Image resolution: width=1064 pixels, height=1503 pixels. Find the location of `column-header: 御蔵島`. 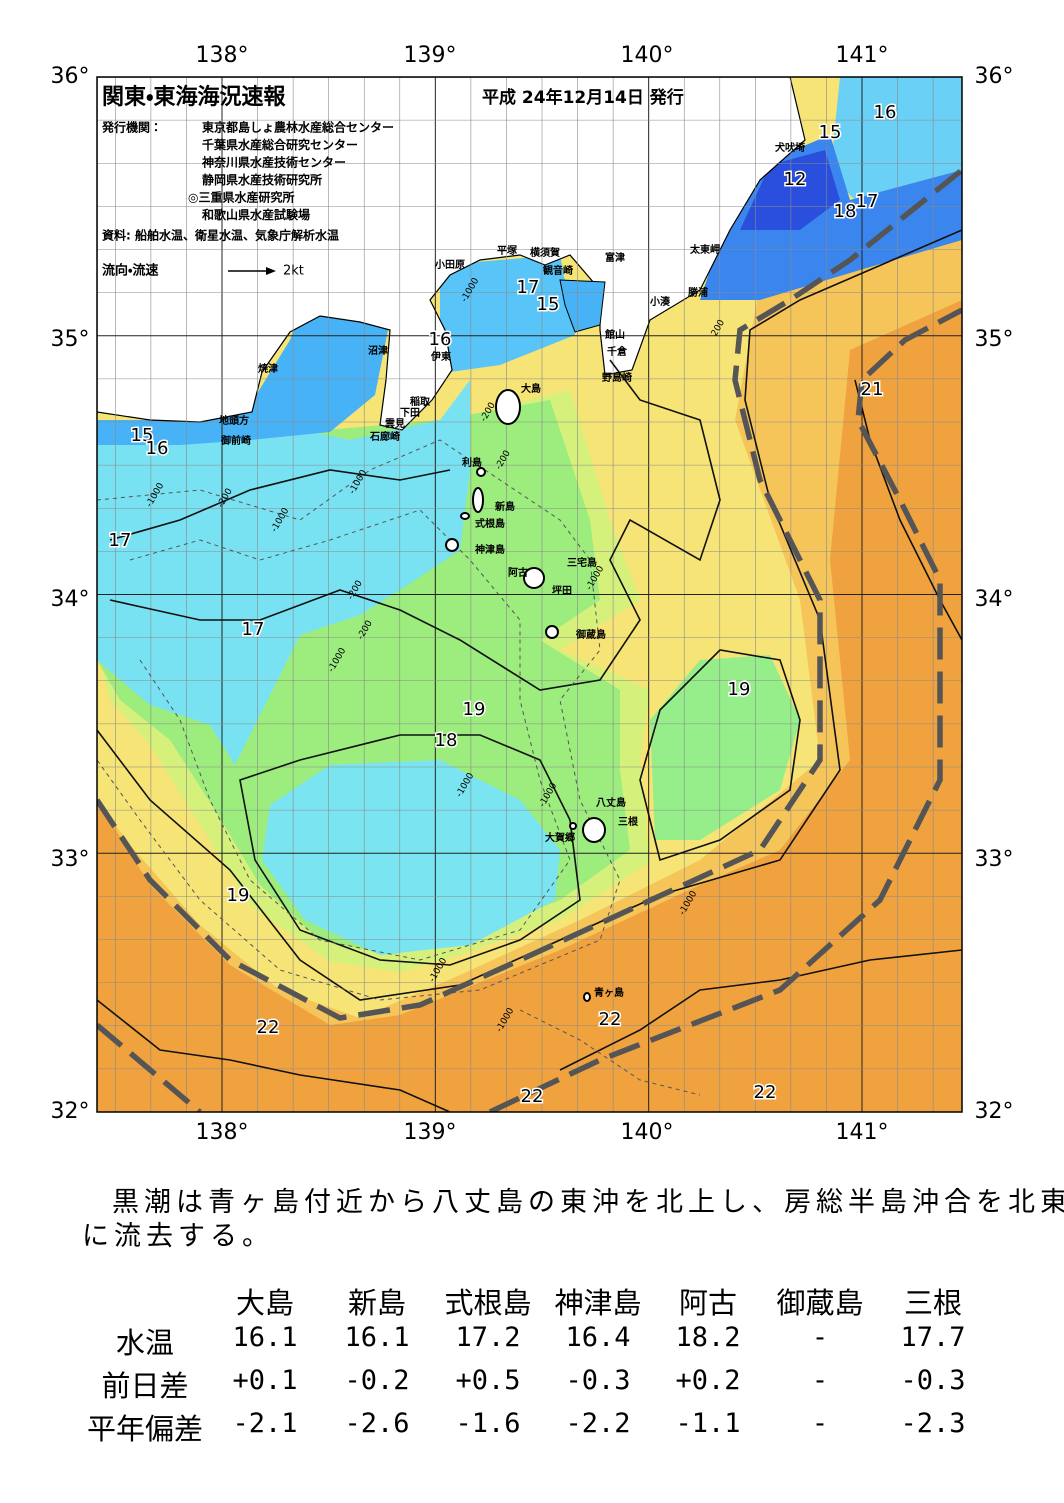

column-header: 御蔵島 is located at coordinates (820, 1303).